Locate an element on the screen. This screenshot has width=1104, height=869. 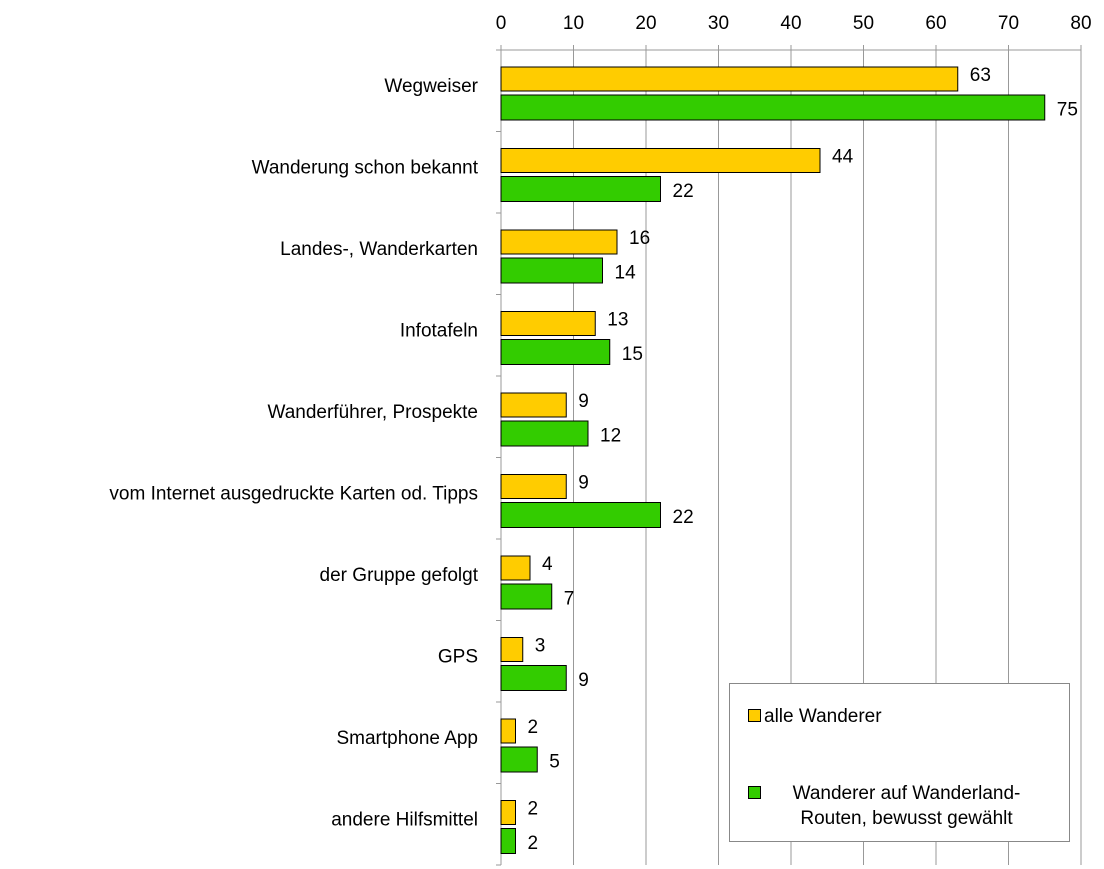
data-label: 12 is located at coordinates (610, 436).